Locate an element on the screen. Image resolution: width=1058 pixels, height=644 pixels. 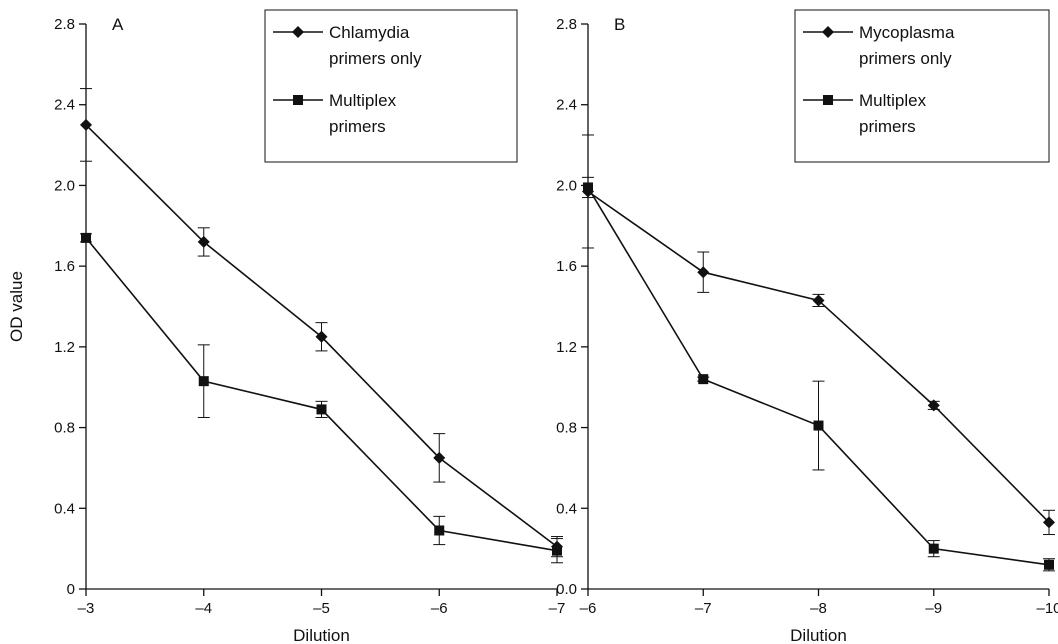
y-tick-label: 0 is located at coordinates (71, 589).